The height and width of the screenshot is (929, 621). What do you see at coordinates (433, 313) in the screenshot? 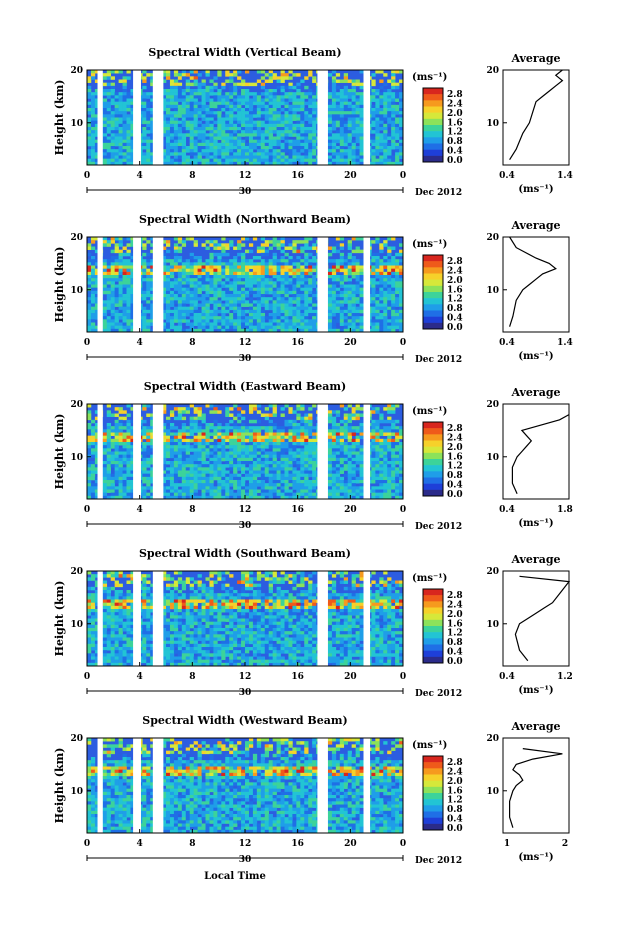
I see `colorbar-segment` at bounding box center [433, 313].